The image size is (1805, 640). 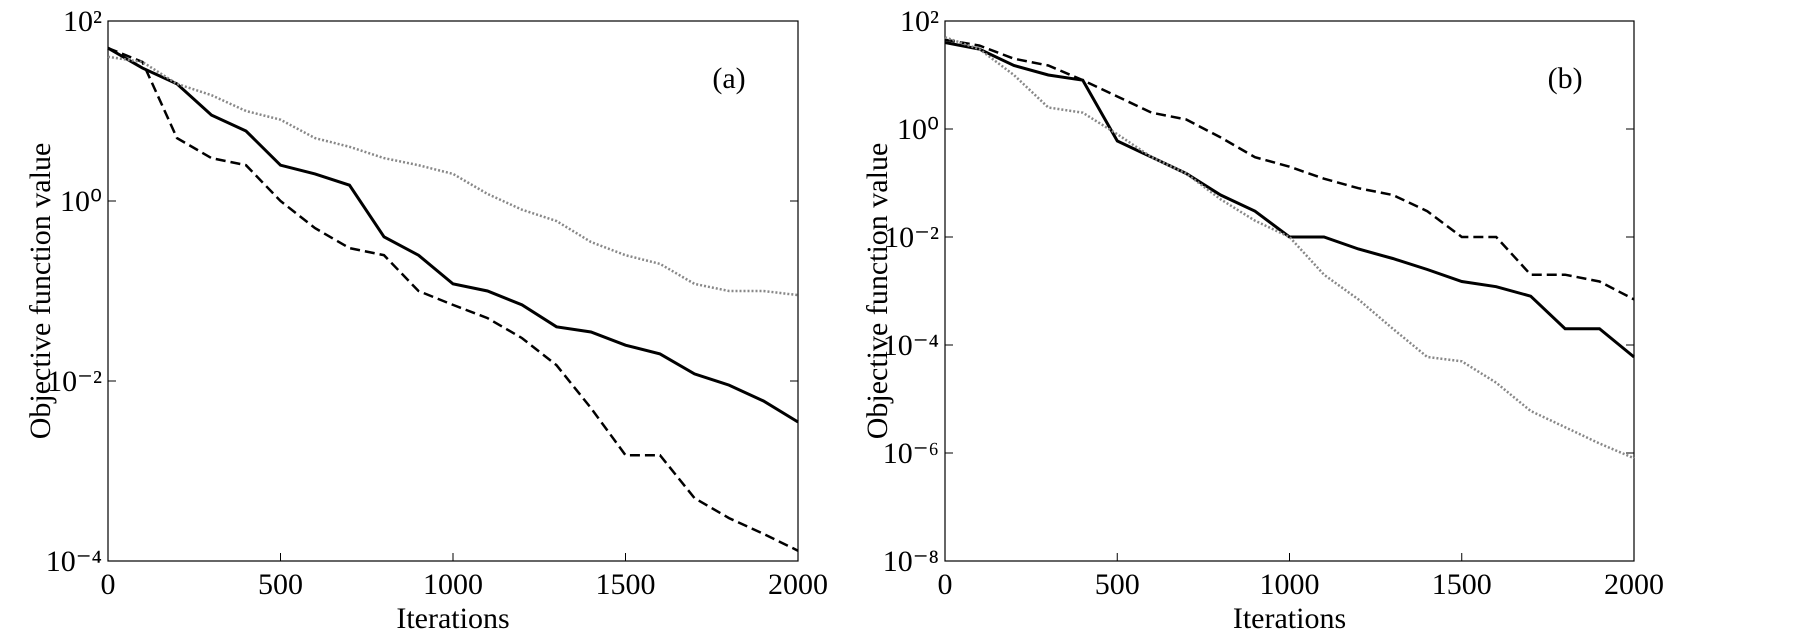 What do you see at coordinates (911, 561) in the screenshot?
I see `y-tick-label: 10⁻⁸` at bounding box center [911, 561].